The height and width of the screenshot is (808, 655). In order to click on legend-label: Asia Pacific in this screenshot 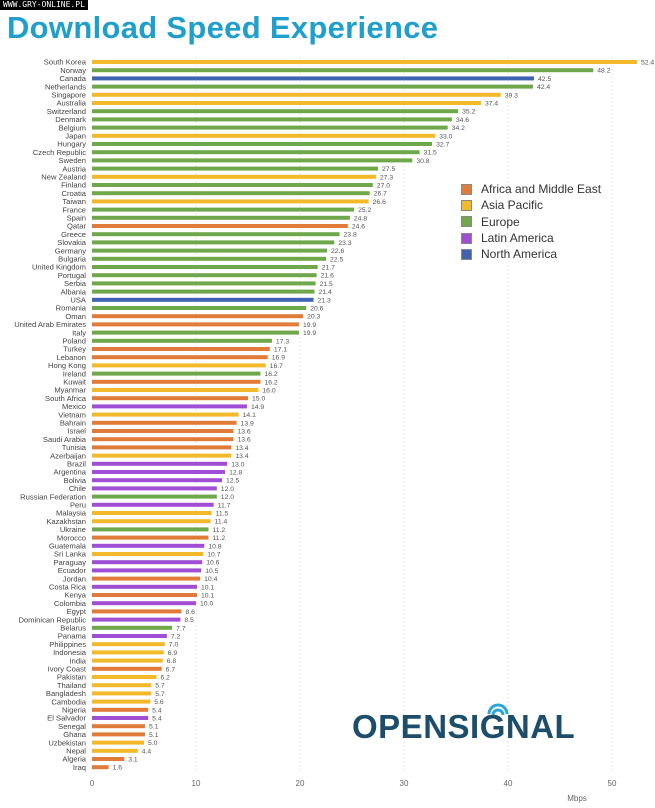, I will do `click(512, 205)`.